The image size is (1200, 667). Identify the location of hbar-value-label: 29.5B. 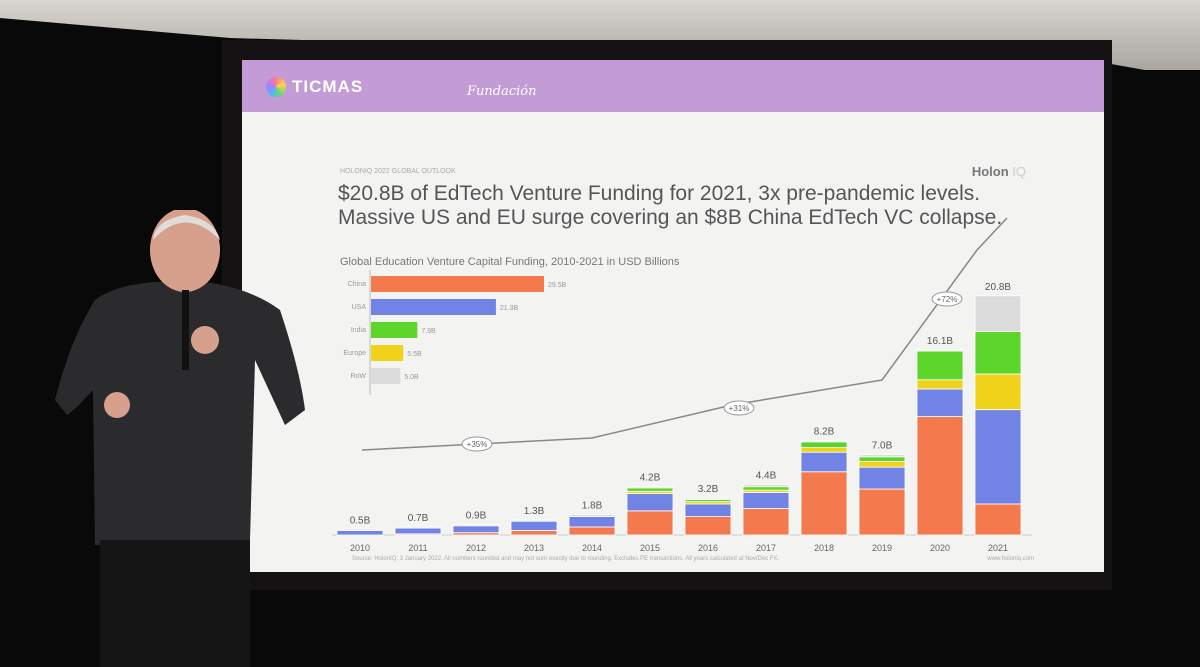
(557, 285).